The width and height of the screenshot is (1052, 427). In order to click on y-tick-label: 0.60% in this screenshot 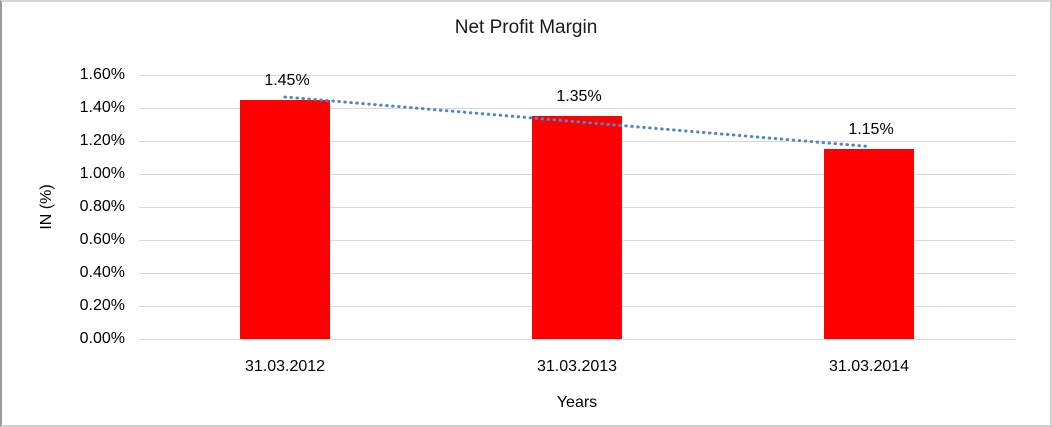, I will do `click(102, 239)`.